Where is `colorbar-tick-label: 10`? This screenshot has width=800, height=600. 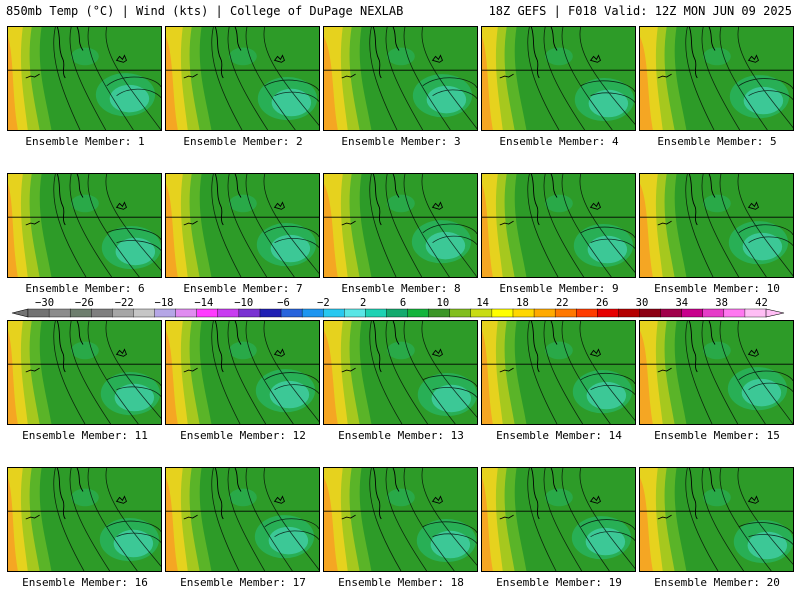
colorbar-tick-label: 10 is located at coordinates (443, 303).